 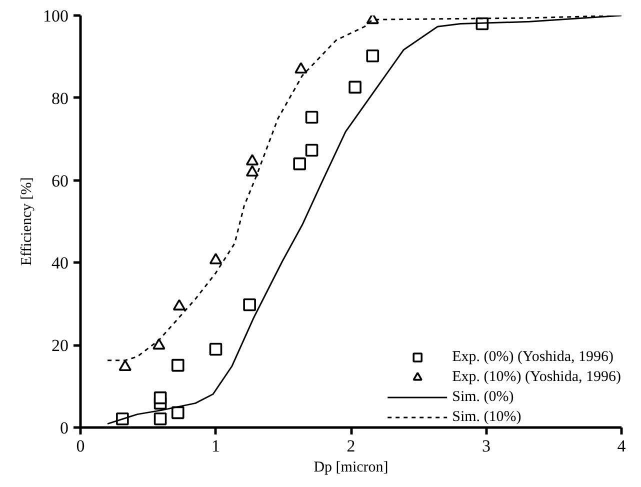 What do you see at coordinates (55, 16) in the screenshot?
I see `y-tick-label: 100` at bounding box center [55, 16].